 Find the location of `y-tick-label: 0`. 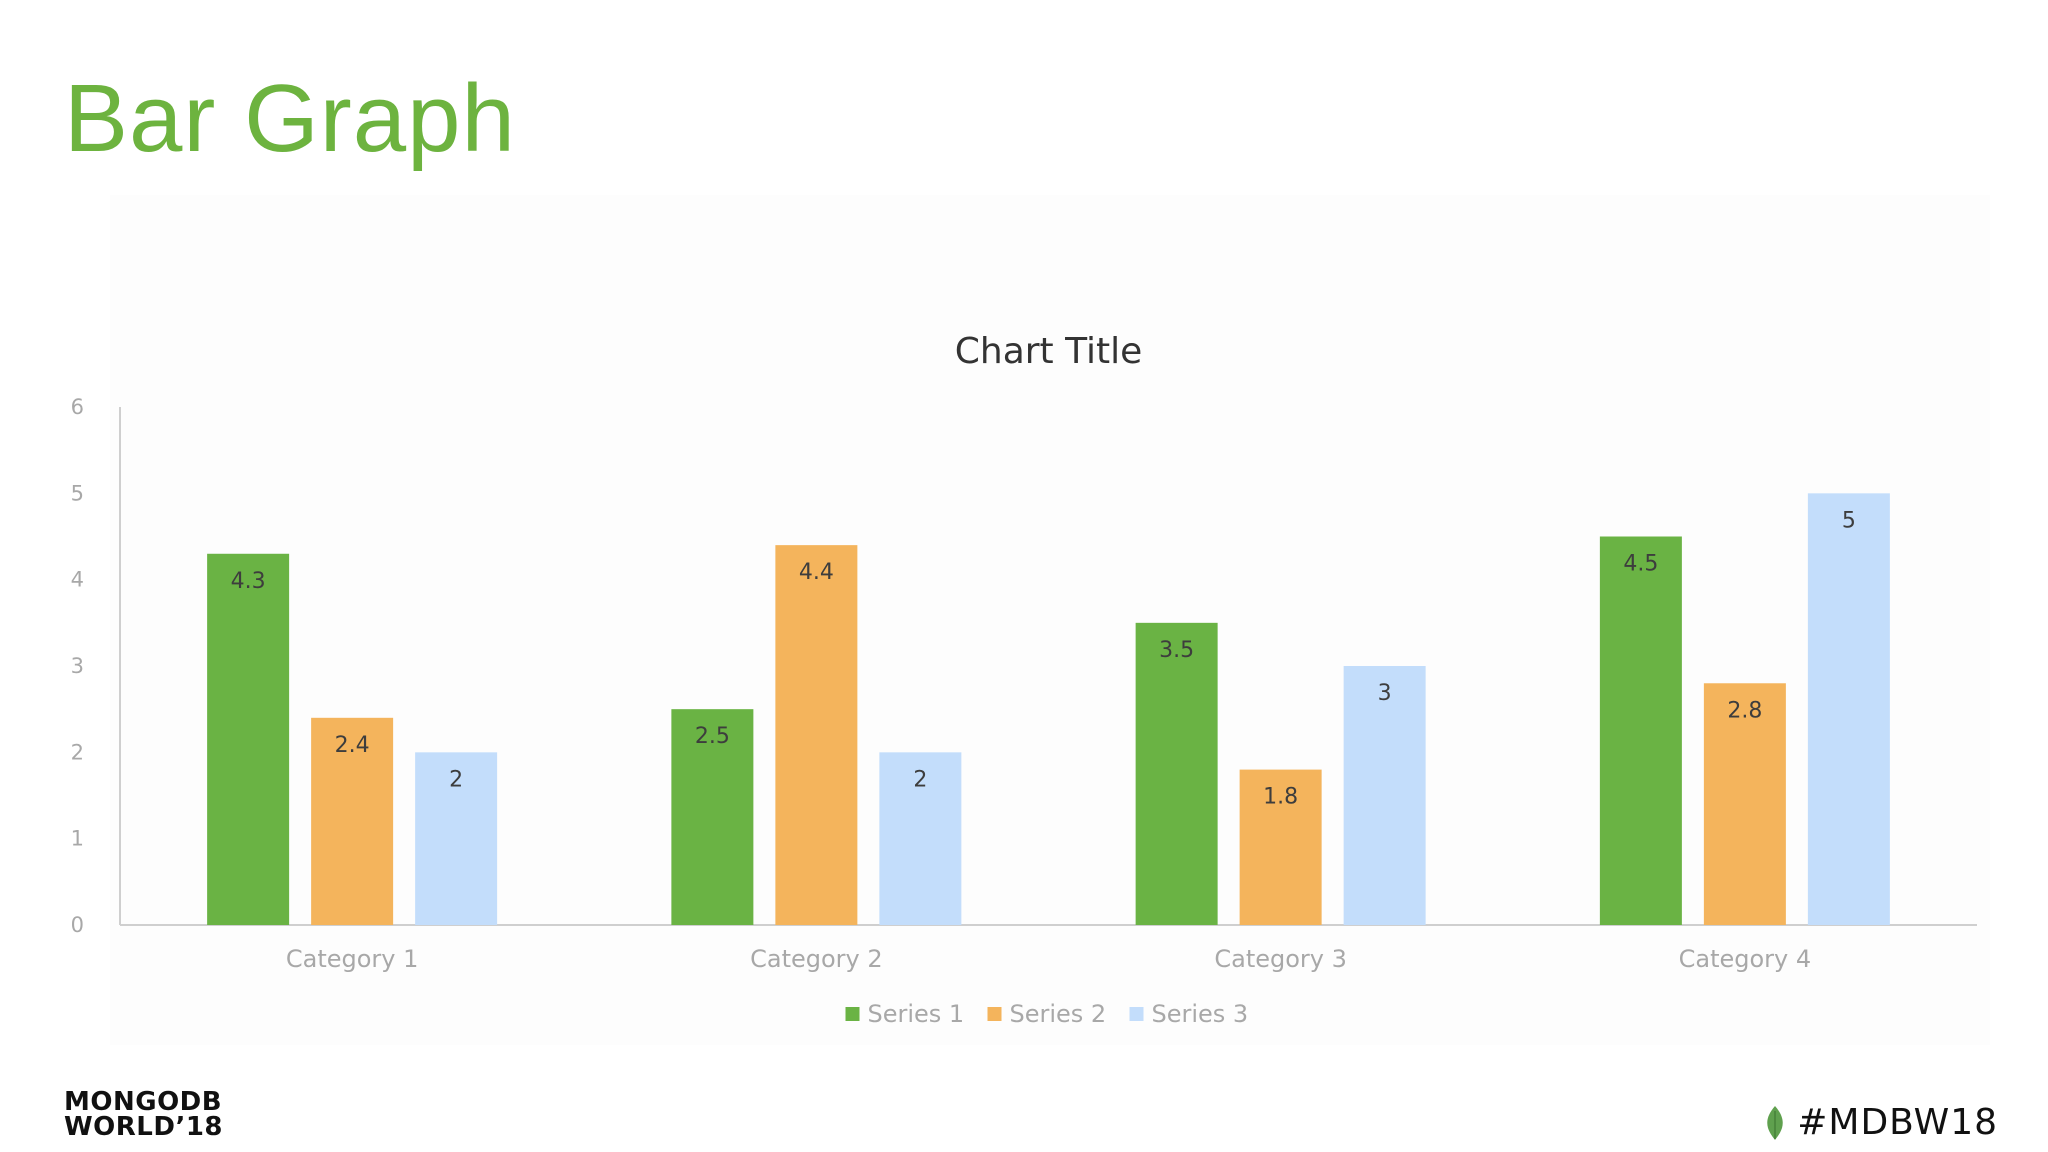

y-tick-label: 0 is located at coordinates (77, 925).